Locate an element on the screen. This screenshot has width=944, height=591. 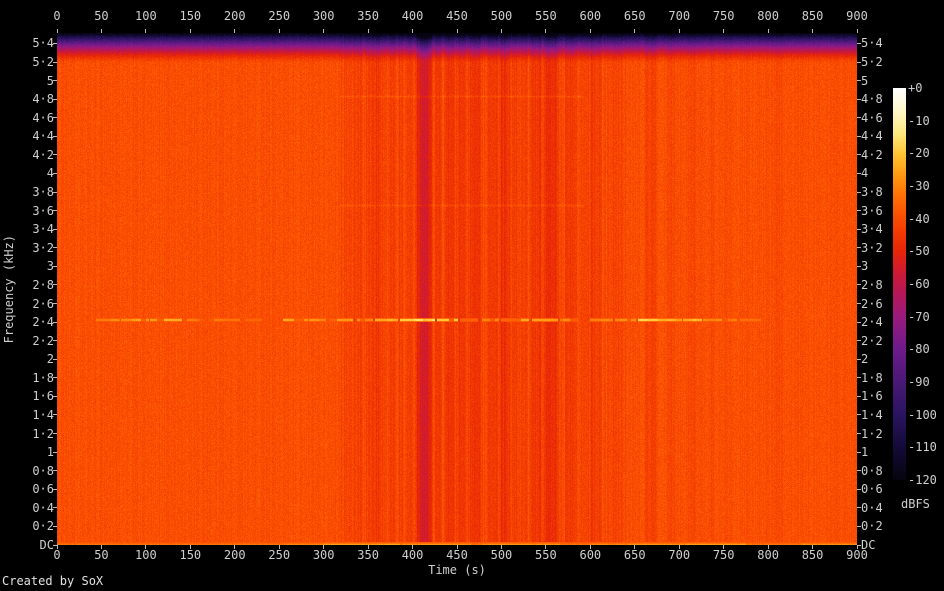
freq-tick-label-right: DC is located at coordinates (868, 545).